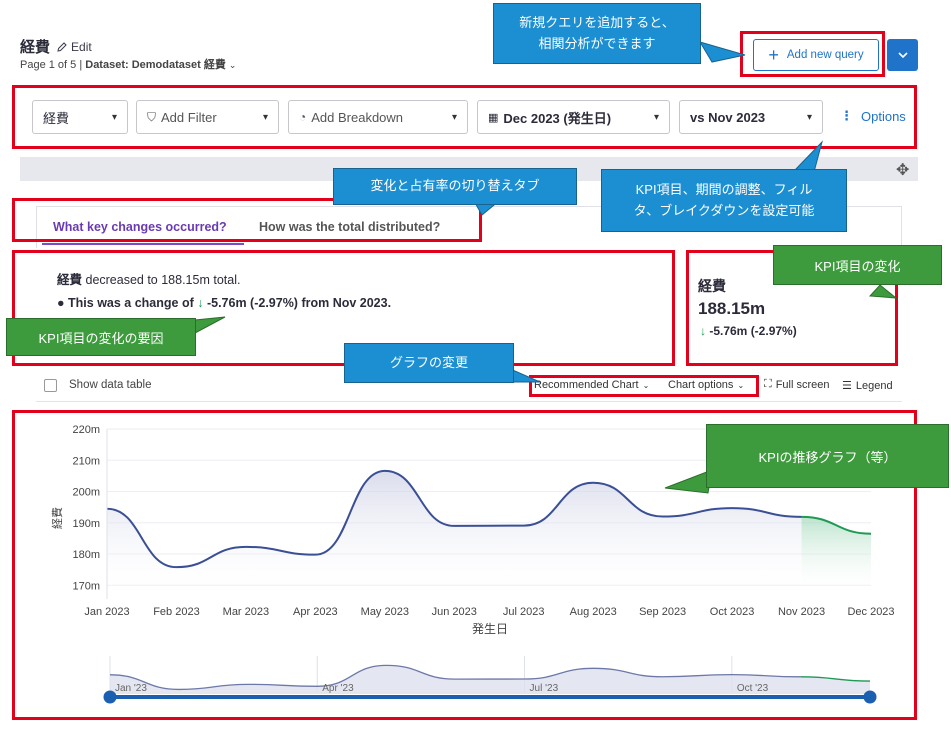 This screenshot has width=951, height=743. What do you see at coordinates (469, 401) in the screenshot?
I see `divider` at bounding box center [469, 401].